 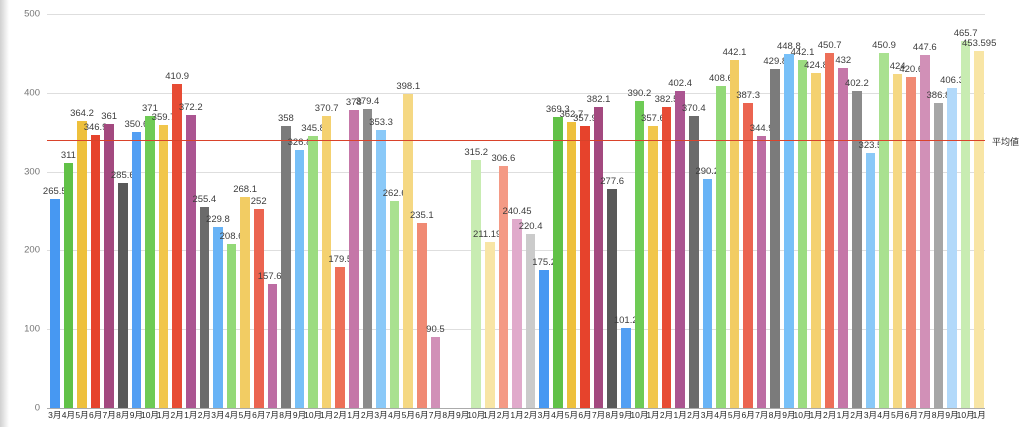 I want to click on bar-value-label: 345.8, so click(x=313, y=128).